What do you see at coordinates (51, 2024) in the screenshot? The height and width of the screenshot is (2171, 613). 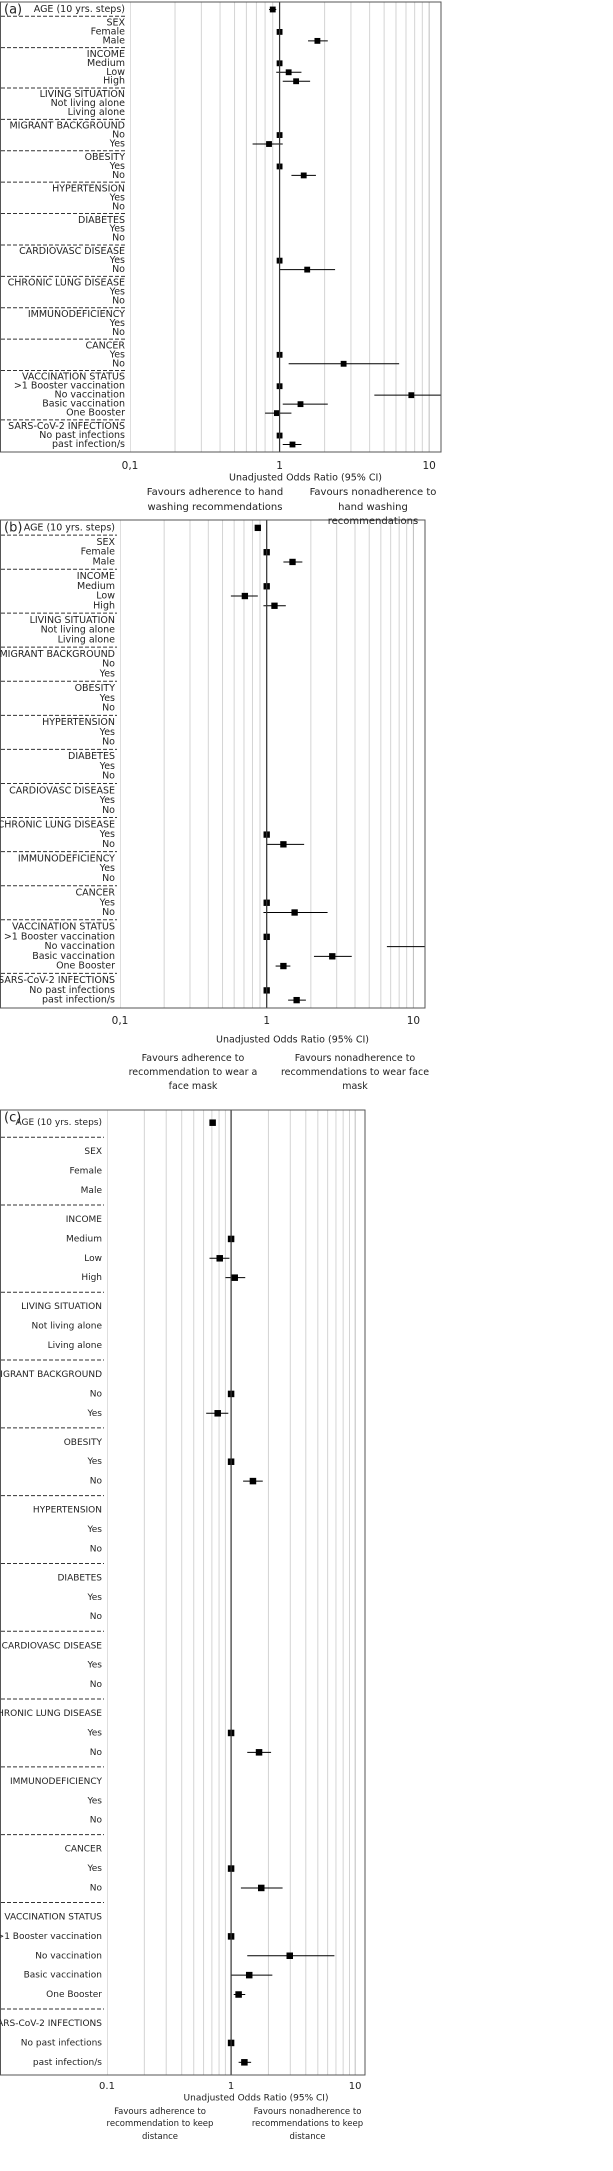 I see `group-label: SARS-CoV-2 INFECTIONS` at bounding box center [51, 2024].